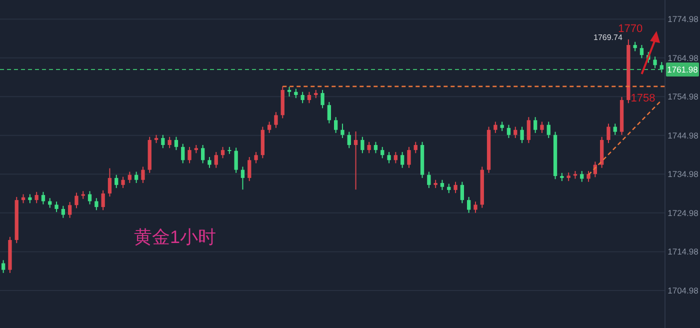 This screenshot has width=700, height=328. Describe the element at coordinates (630, 29) in the screenshot. I see `annotation: 1770` at that location.